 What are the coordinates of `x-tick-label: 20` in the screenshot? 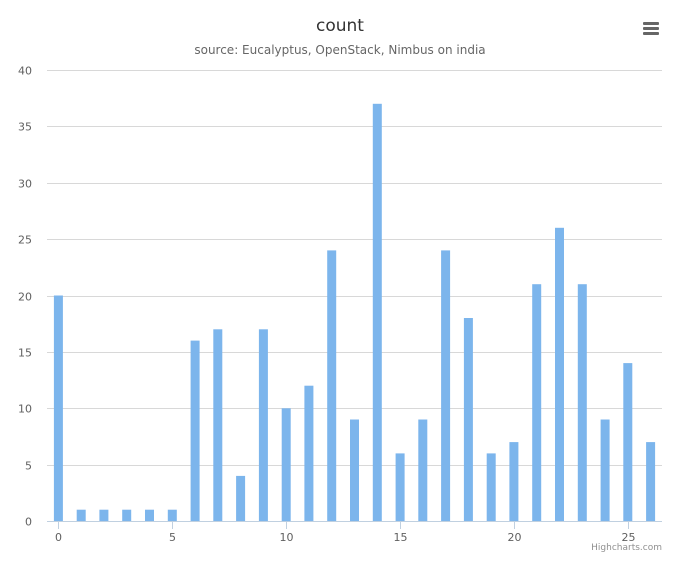 It's located at (515, 537).